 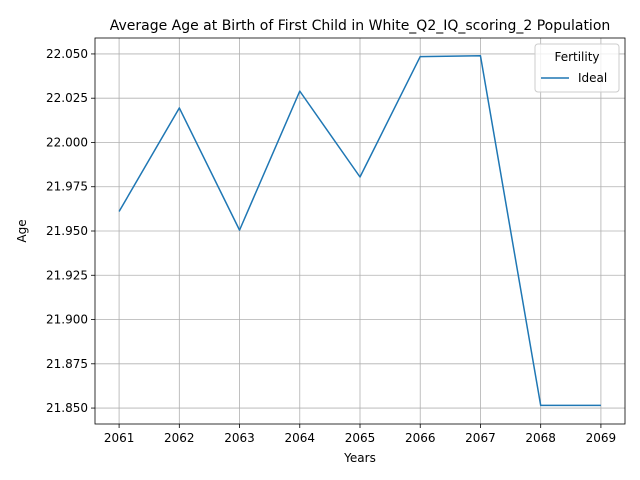 I want to click on x-tick-label: 2063, so click(x=239, y=438).